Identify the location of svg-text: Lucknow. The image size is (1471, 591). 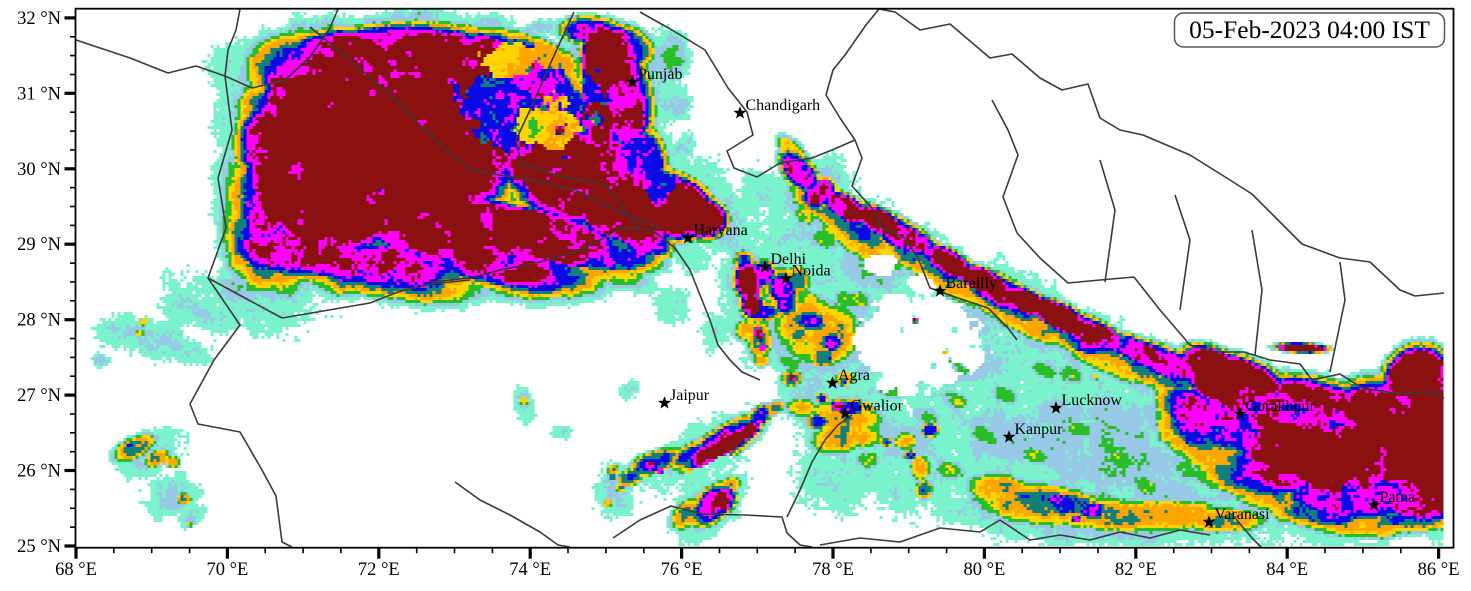
(1092, 400).